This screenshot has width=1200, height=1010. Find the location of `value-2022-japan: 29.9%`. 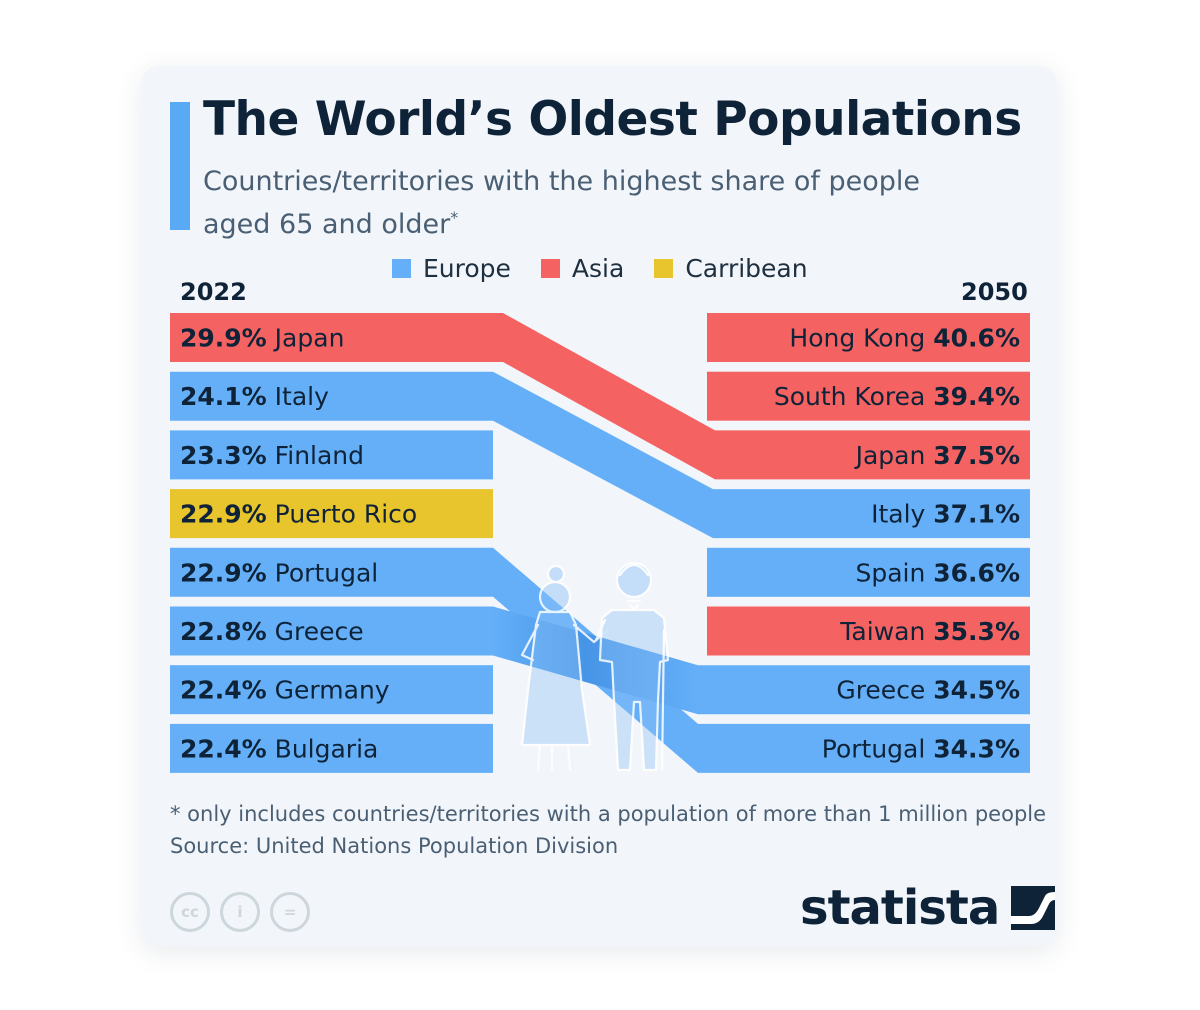

value-2022-japan: 29.9% is located at coordinates (223, 338).